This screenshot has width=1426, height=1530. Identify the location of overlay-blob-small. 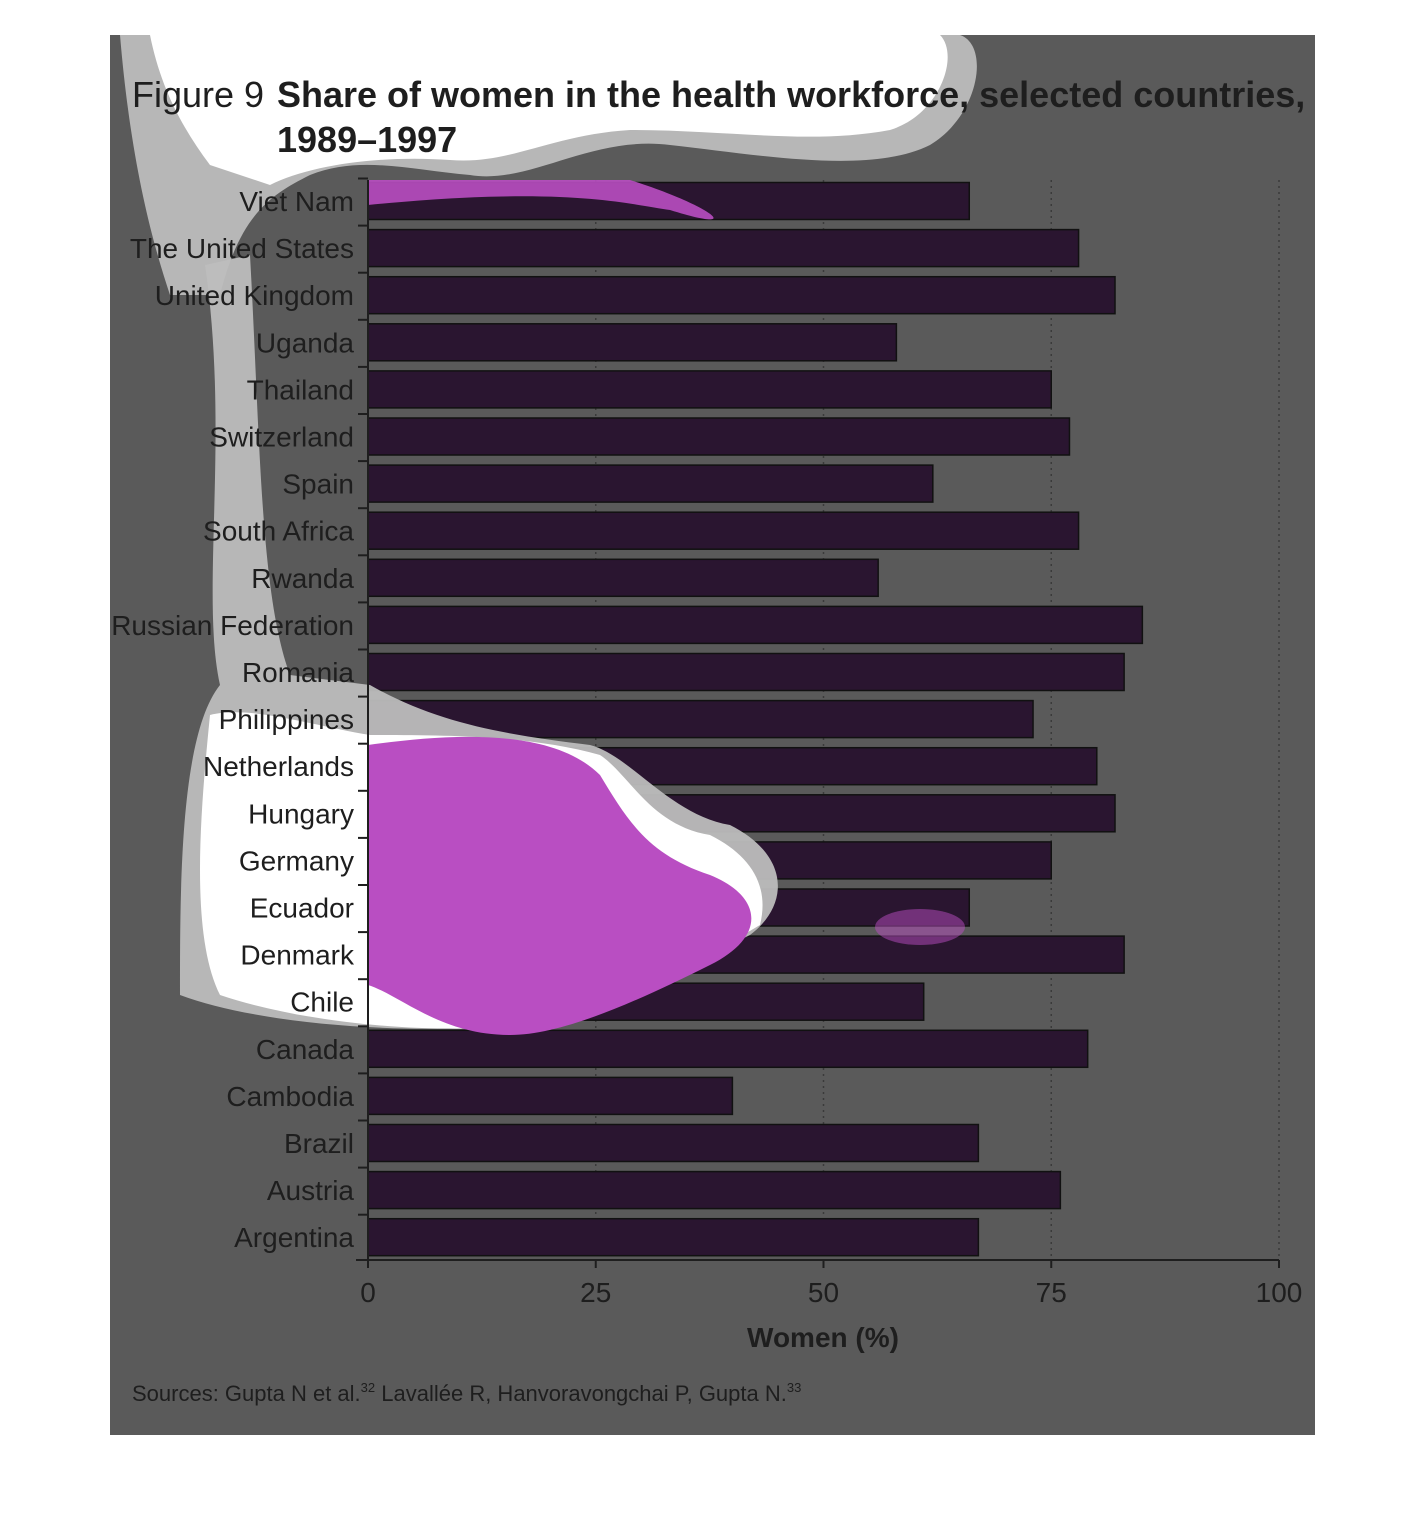
(920, 927).